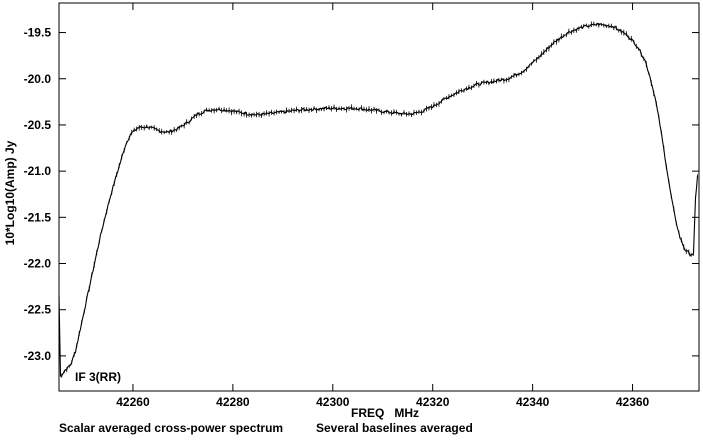 The width and height of the screenshot is (703, 440). What do you see at coordinates (38, 79) in the screenshot?
I see `y-tick-label: -20.0` at bounding box center [38, 79].